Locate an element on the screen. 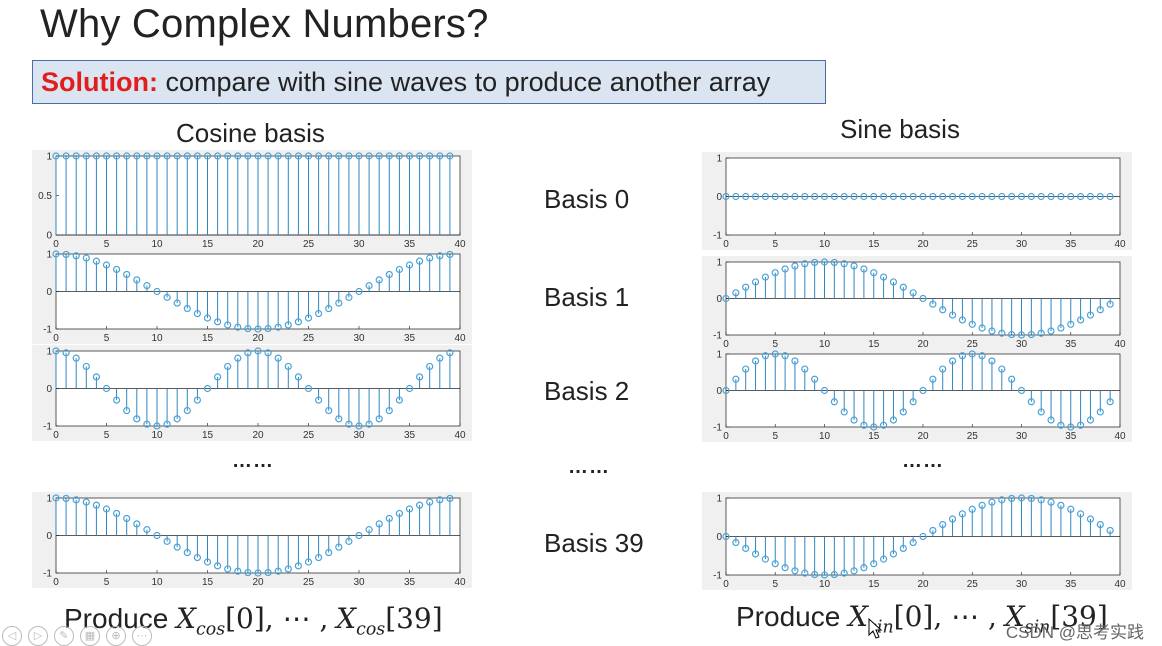 This screenshot has width=1162, height=646. y-tick-label: 0.5 is located at coordinates (45, 196).